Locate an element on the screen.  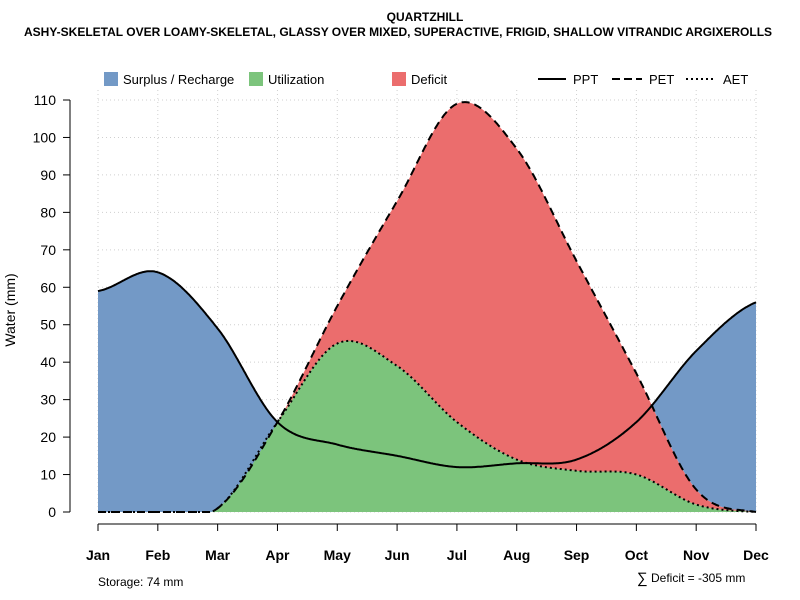
sum-symbol-icon: ∑ is located at coordinates (642, 578).